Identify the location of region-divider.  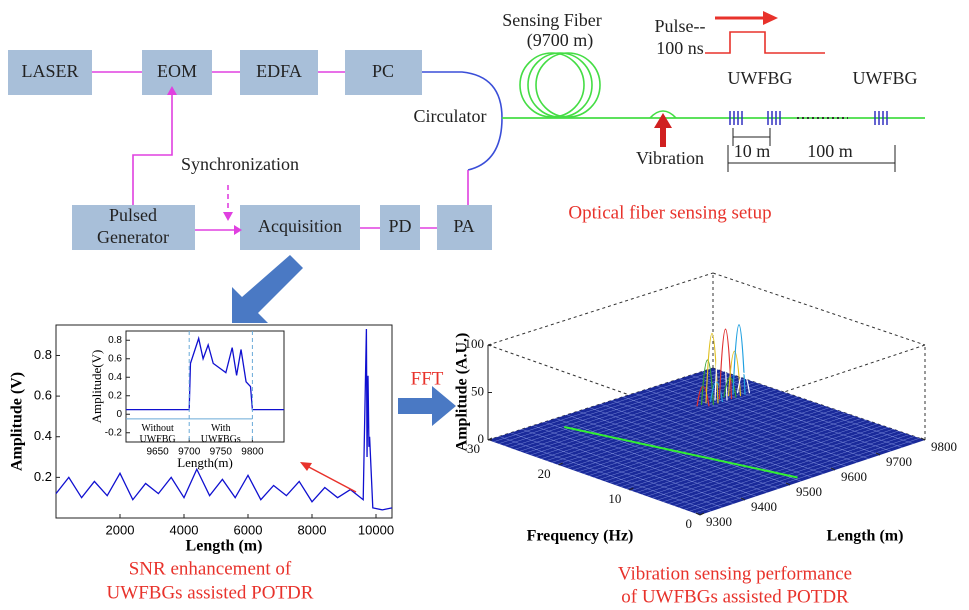
(220, 386).